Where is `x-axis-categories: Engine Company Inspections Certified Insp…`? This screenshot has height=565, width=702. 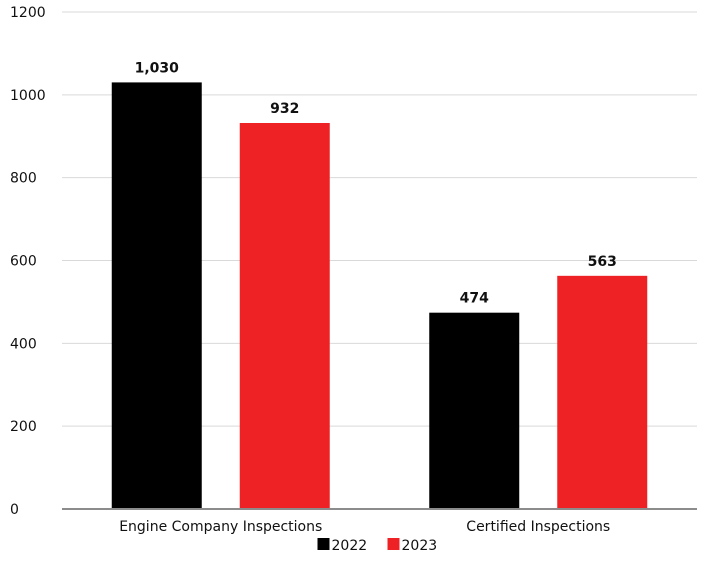 x-axis-categories: Engine Company Inspections Certified Insp… is located at coordinates (364, 527).